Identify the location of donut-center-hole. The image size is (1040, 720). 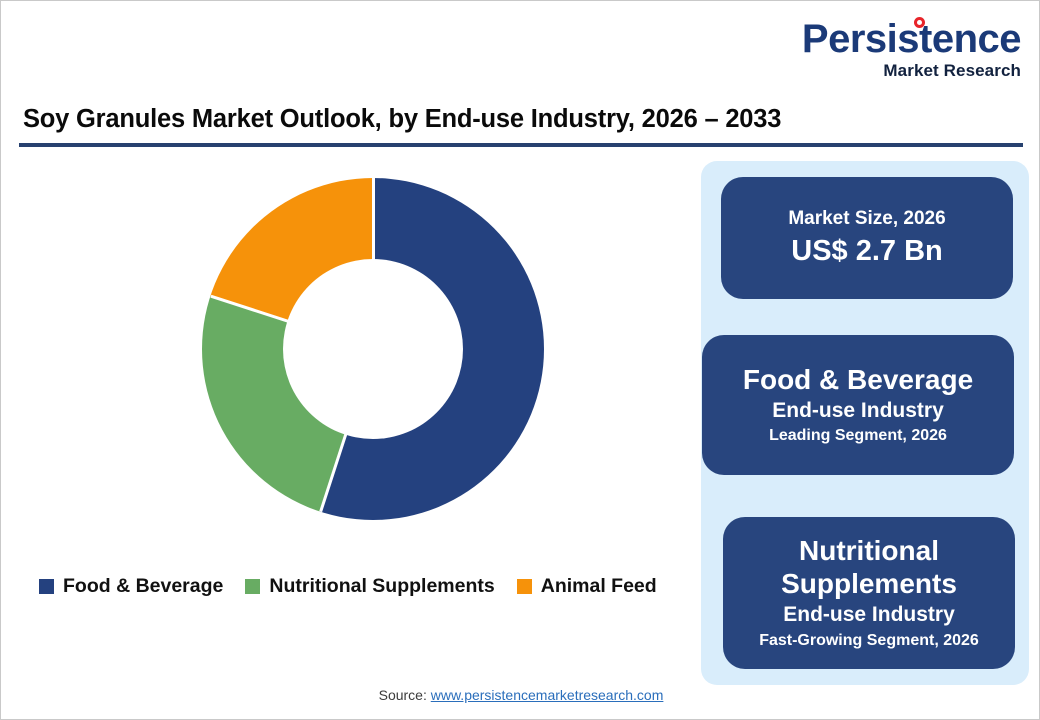
(373, 349).